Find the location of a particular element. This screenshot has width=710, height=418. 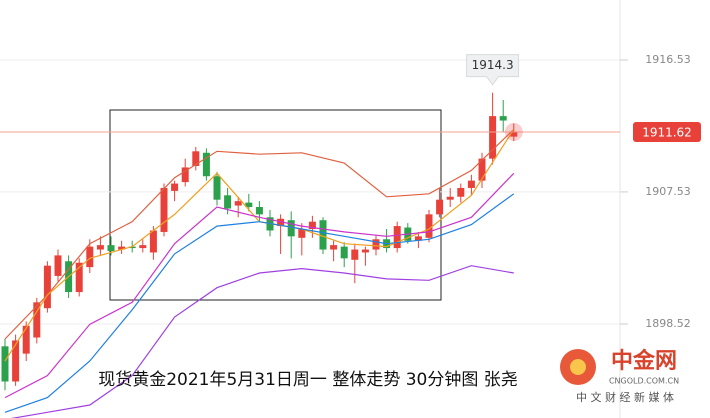

last-price-box is located at coordinates (667, 131).